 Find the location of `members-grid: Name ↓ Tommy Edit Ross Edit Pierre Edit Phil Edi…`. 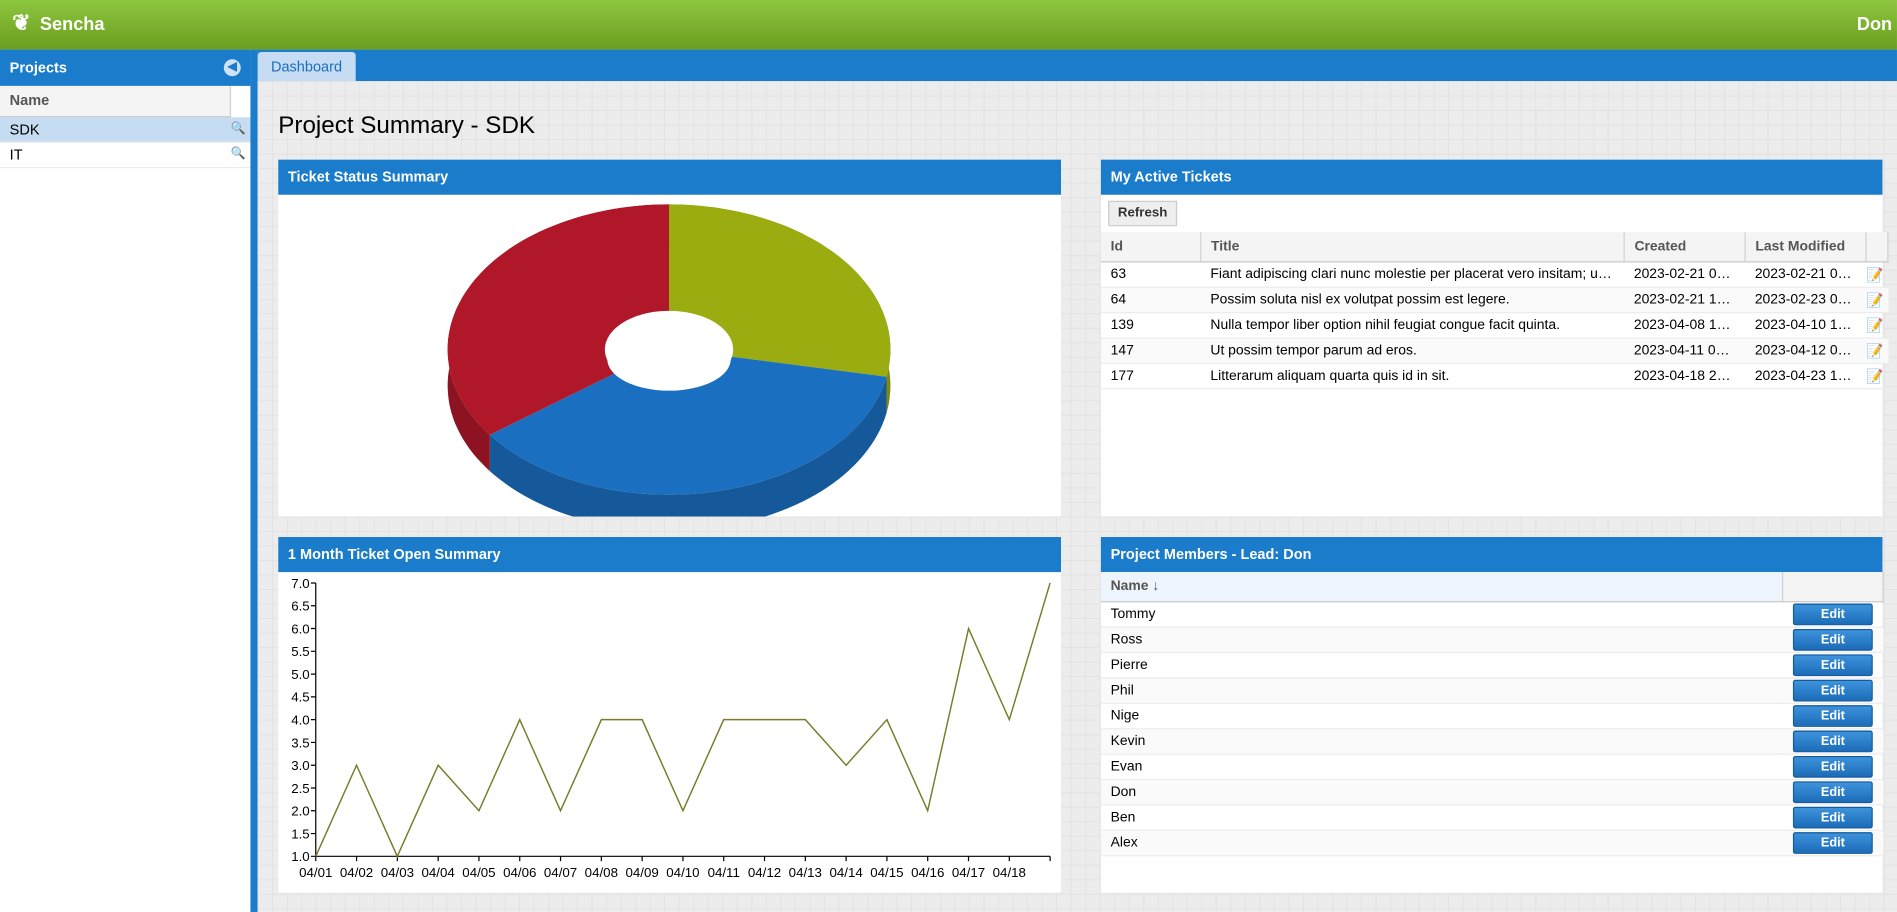

members-grid: Name ↓ Tommy Edit Ross Edit Pierre Edit Phil Edi… is located at coordinates (1492, 714).